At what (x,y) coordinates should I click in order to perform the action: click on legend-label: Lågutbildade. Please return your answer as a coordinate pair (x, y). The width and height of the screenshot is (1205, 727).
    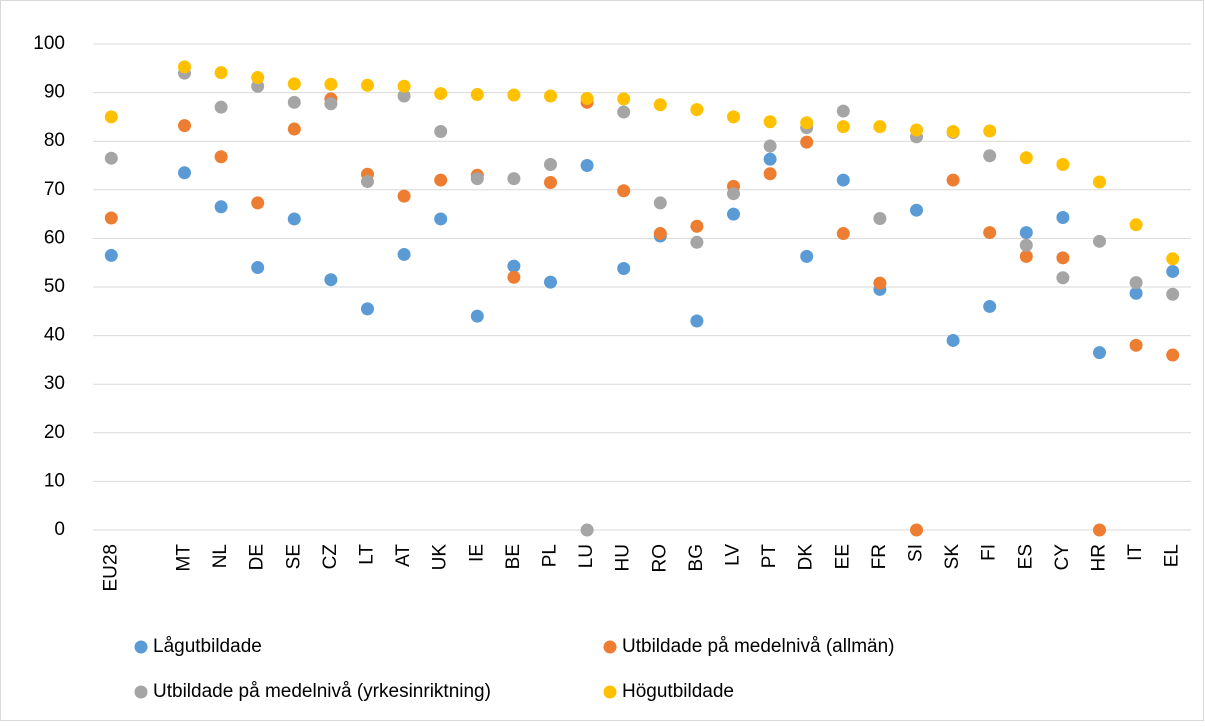
    Looking at the image, I should click on (207, 646).